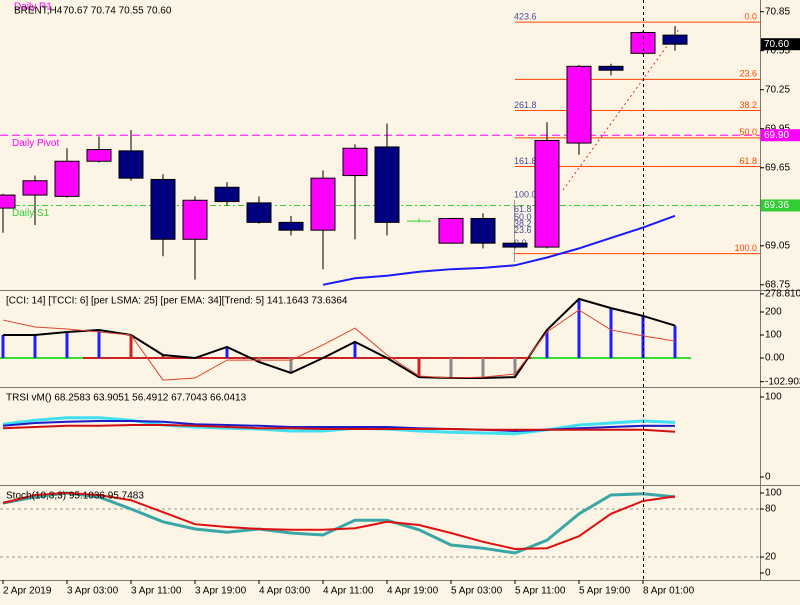 This screenshot has width=800, height=605. What do you see at coordinates (477, 591) in the screenshot?
I see `x-tick-label: 5 Apr 03:00` at bounding box center [477, 591].